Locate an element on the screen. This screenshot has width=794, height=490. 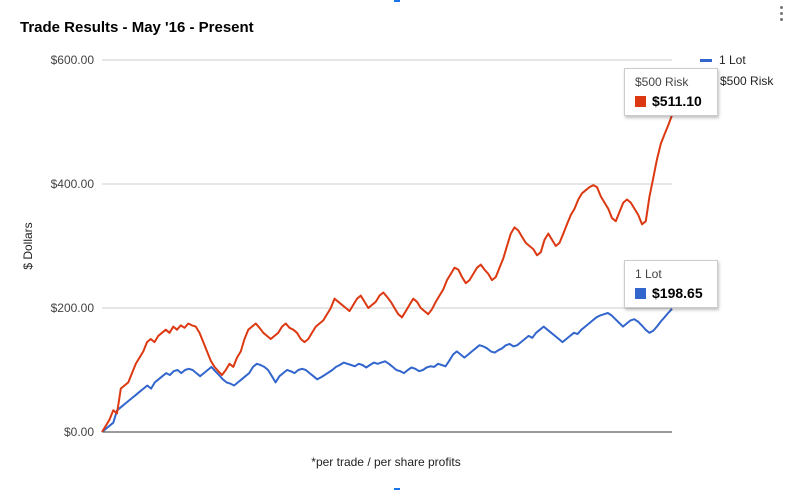
y-tick-label: $0.00 is located at coordinates (79, 432).